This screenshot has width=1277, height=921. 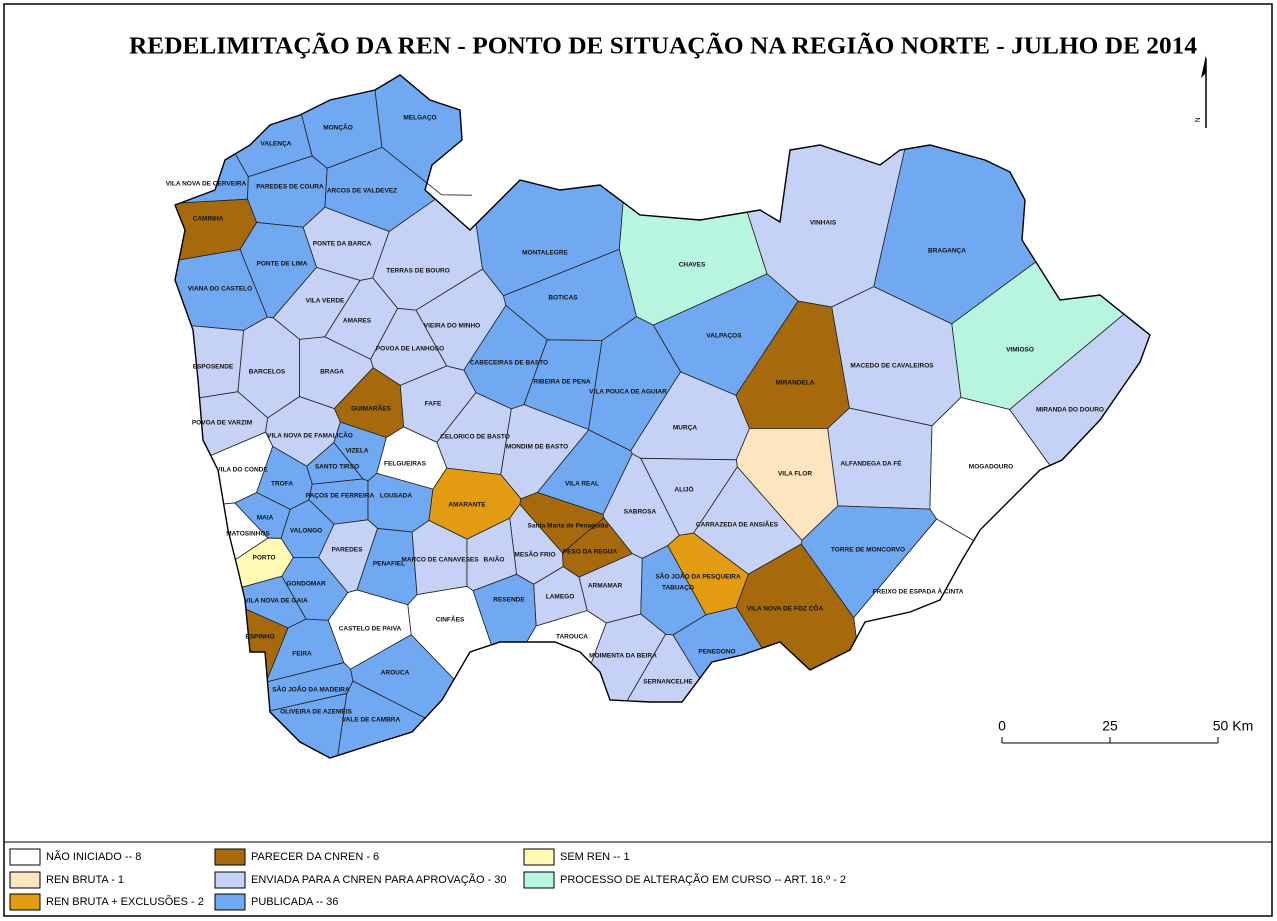 I want to click on municipality-label: FREIXO DE ESPADA À CINTA, so click(x=918, y=591).